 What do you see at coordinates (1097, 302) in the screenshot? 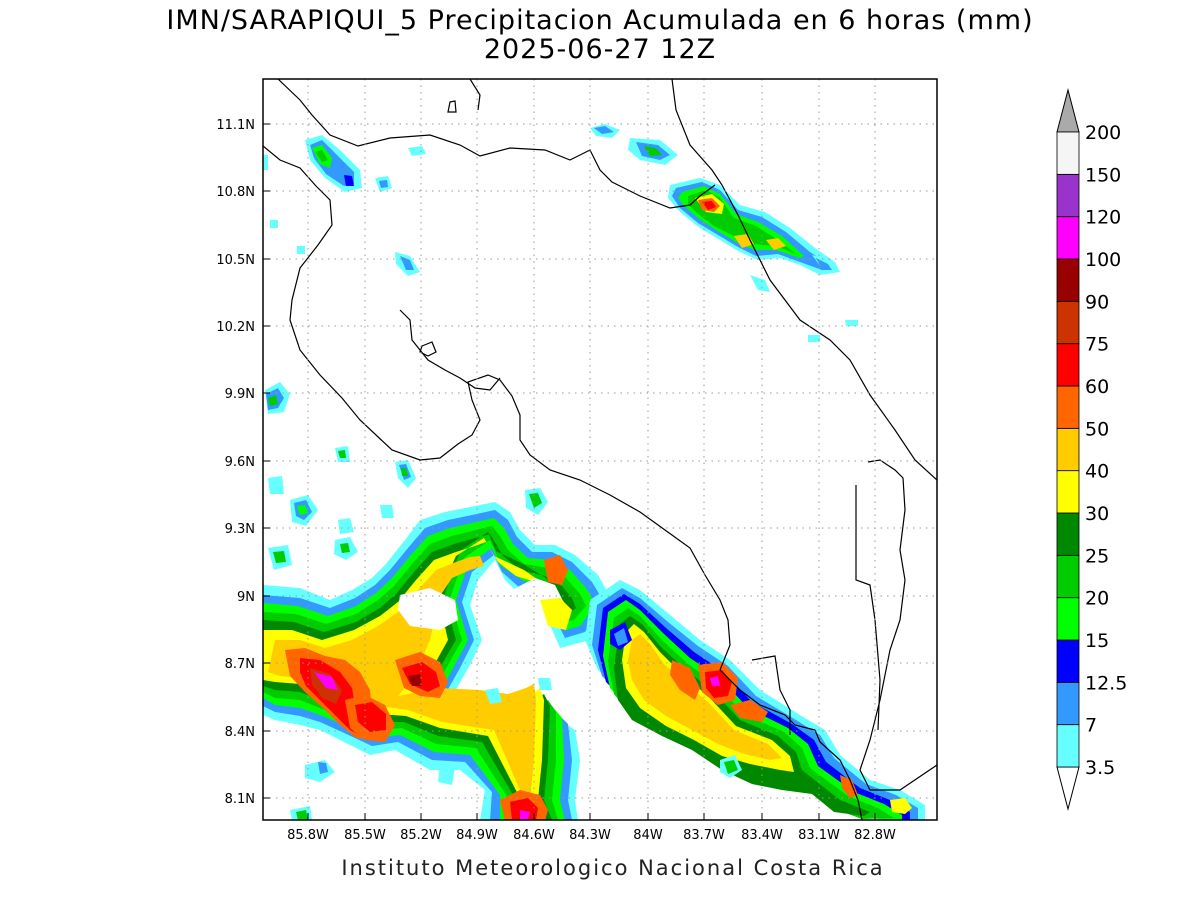
I see `colorbar-level-label: 90` at bounding box center [1097, 302].